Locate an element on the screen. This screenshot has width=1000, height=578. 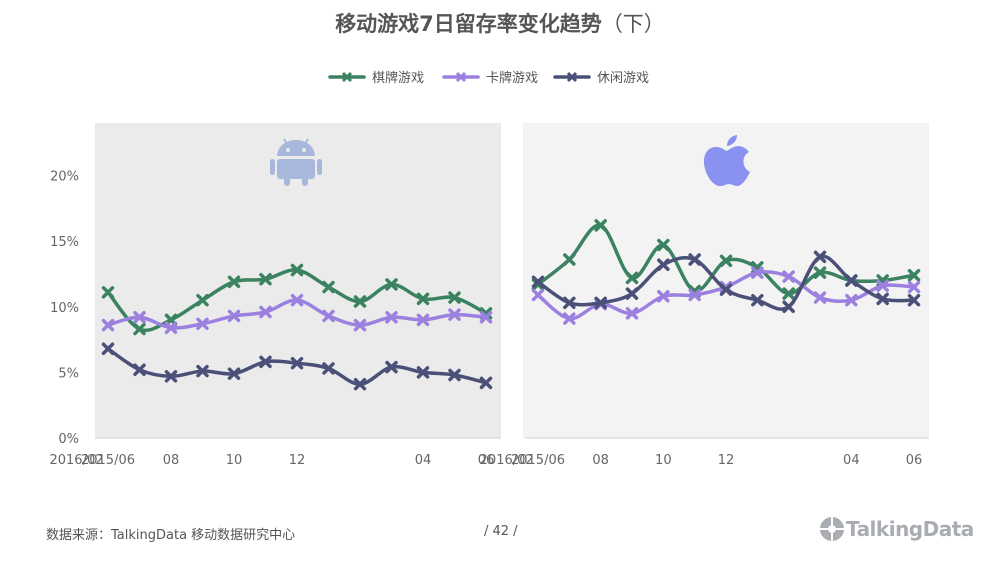
brand-logo: TalkingData is located at coordinates (896, 529).